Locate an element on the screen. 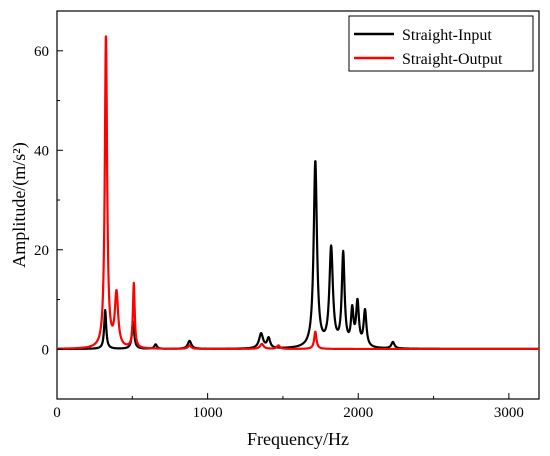  legend-box is located at coordinates (441, 43).